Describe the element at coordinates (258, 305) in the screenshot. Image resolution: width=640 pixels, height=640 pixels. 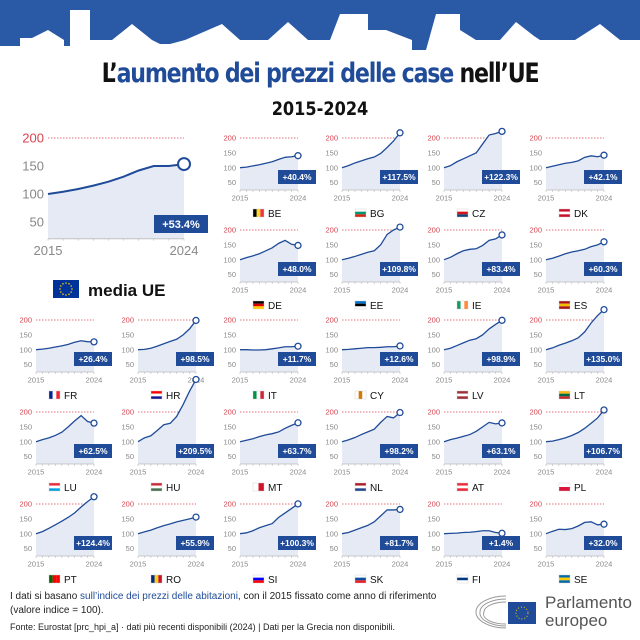
I see `flag-de-icon-border` at that location.